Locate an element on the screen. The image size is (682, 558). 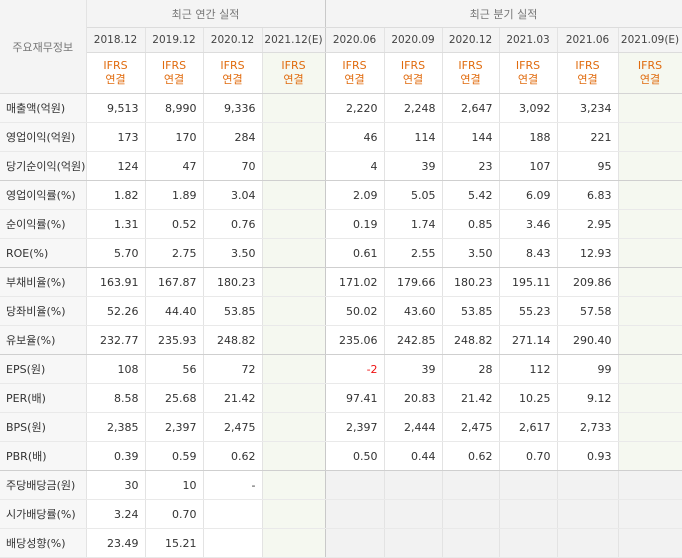
quarter-value-cell: 53.85 is located at coordinates (471, 311).